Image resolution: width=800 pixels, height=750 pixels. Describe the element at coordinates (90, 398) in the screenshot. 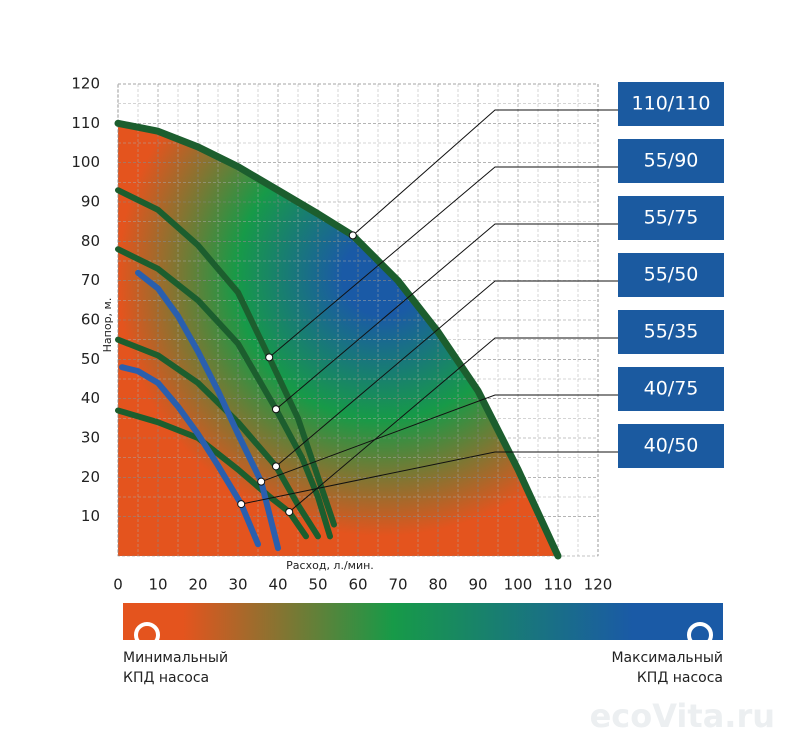

I see `y-tick-label: 40` at that location.